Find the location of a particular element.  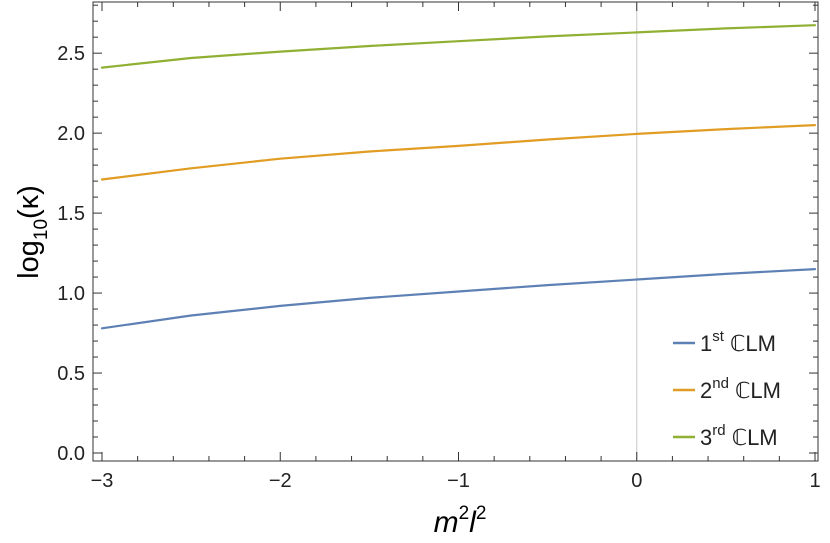

y-axis-title-sub: 10 is located at coordinates (41, 229).